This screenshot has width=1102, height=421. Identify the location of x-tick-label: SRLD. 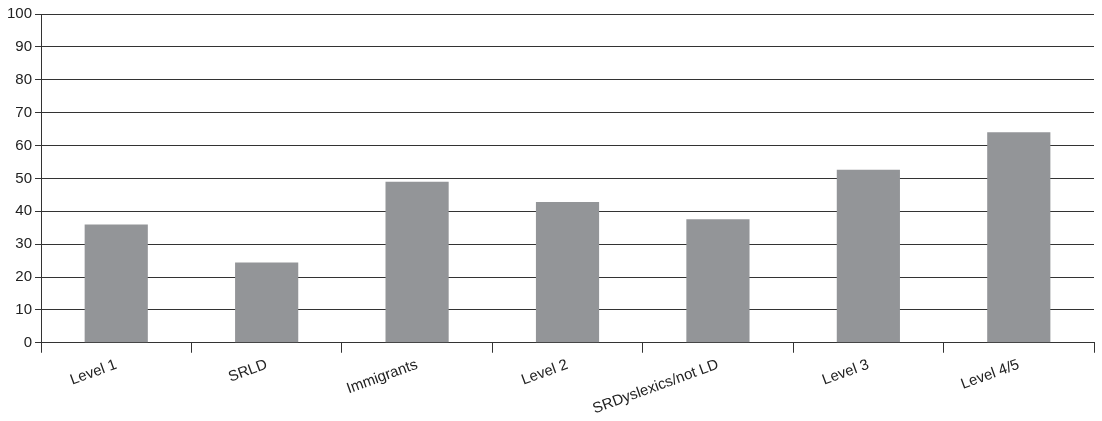
(247, 369).